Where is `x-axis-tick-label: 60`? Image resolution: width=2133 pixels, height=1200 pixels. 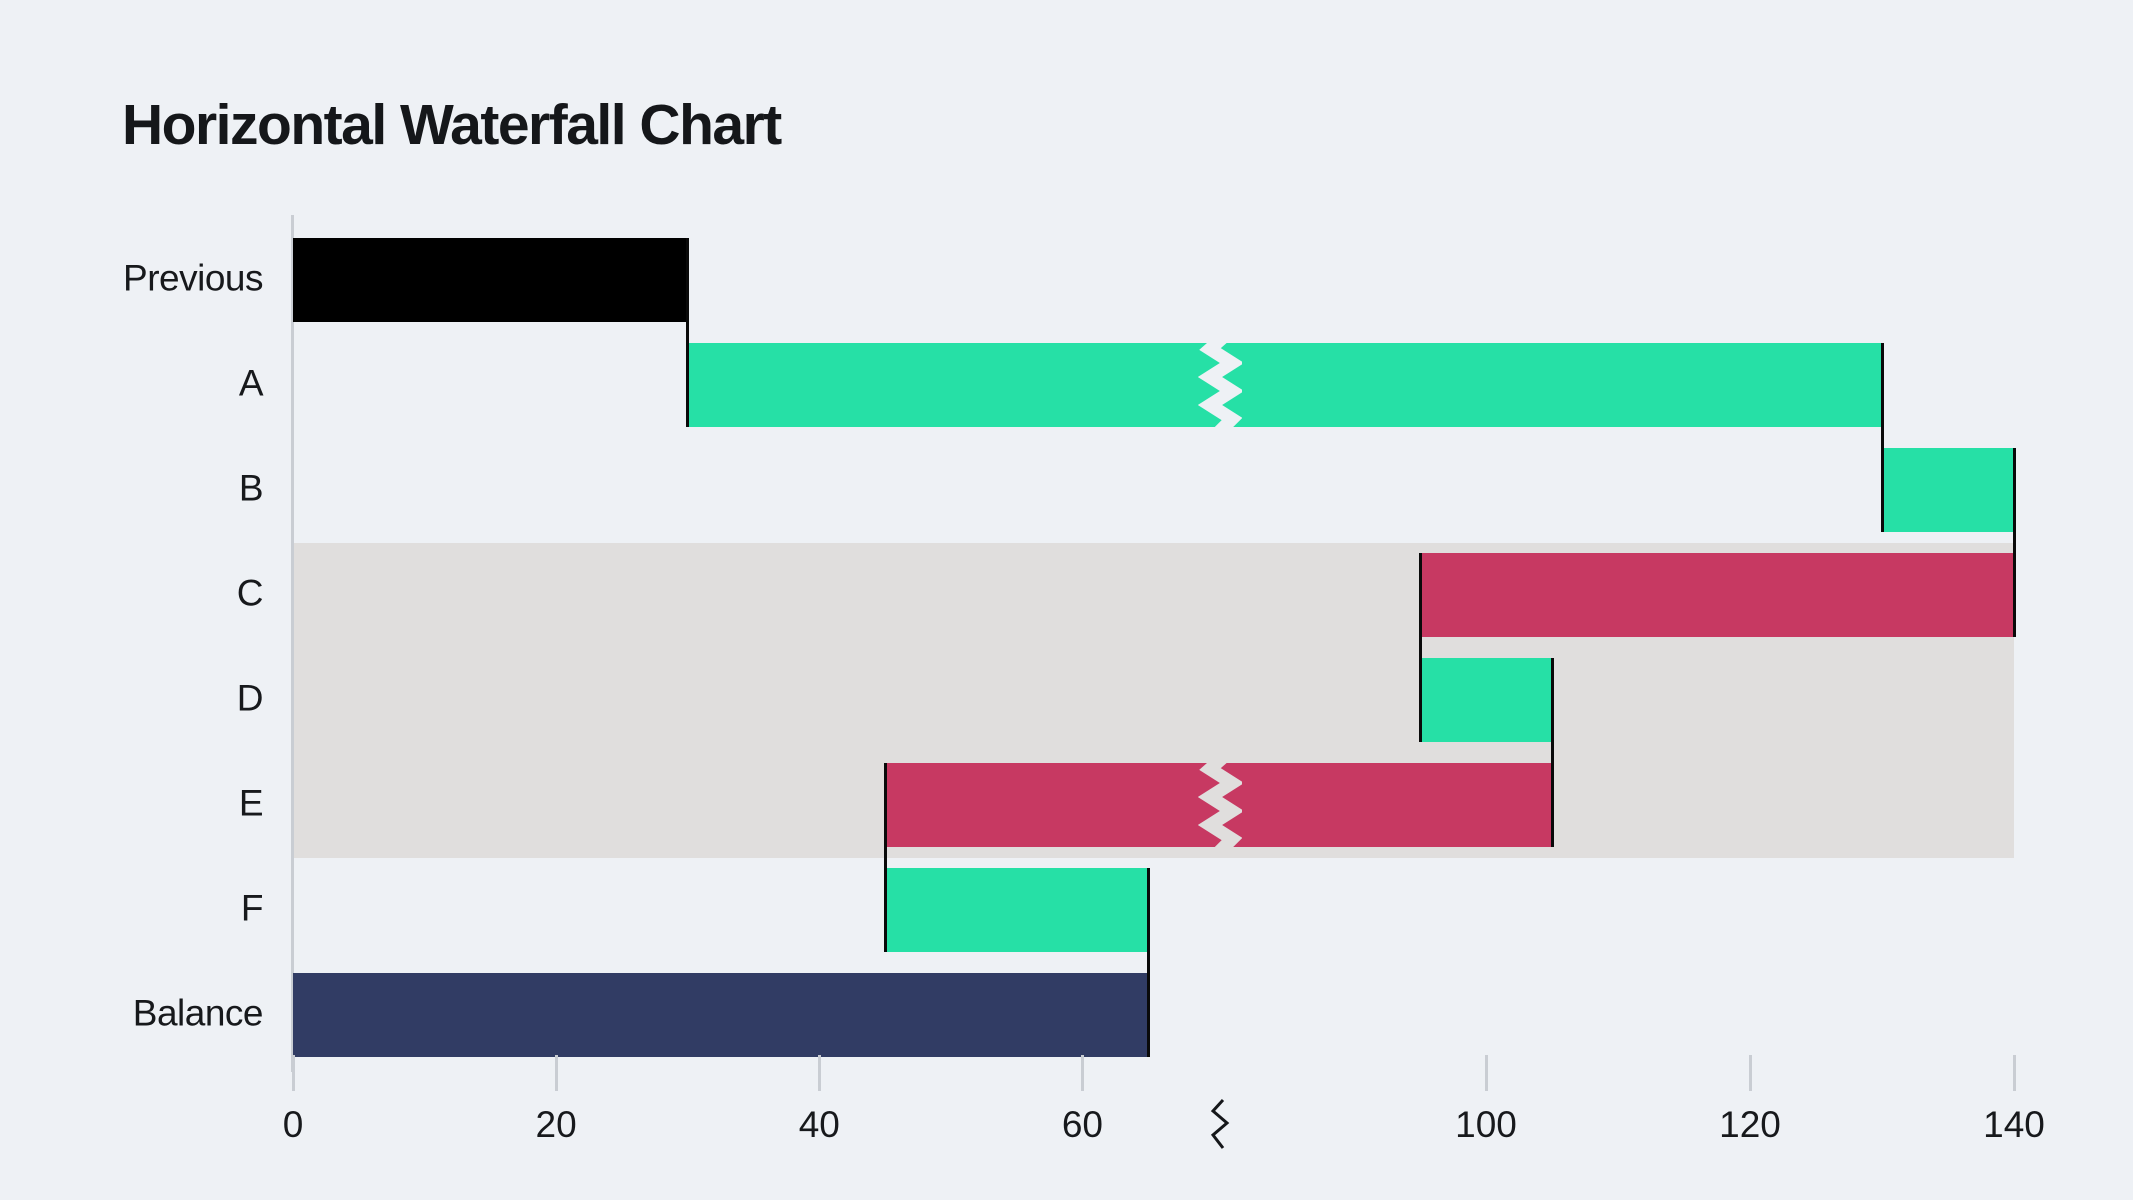
x-axis-tick-label: 60 is located at coordinates (1082, 1124).